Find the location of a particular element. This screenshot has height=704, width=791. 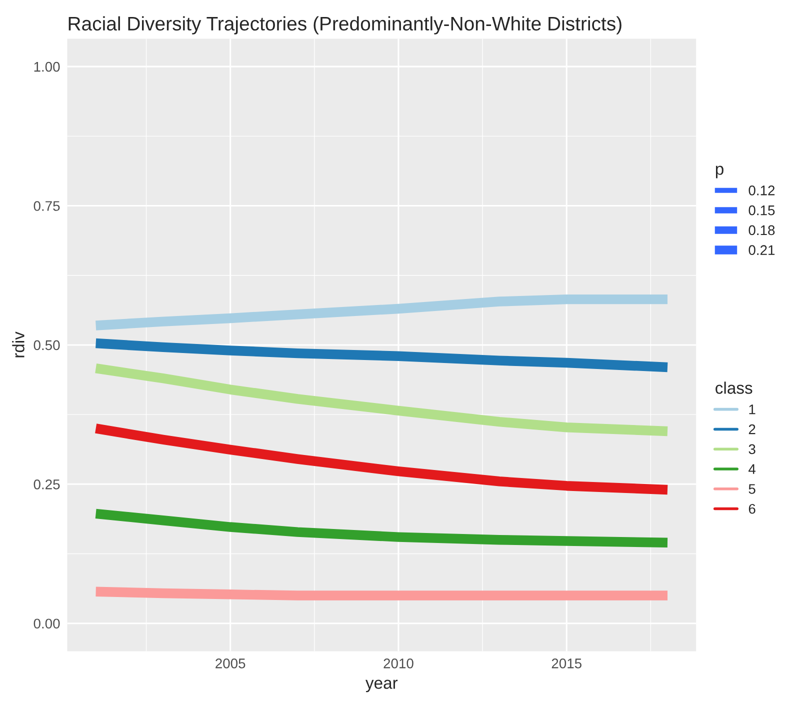

text: class is located at coordinates (734, 388).